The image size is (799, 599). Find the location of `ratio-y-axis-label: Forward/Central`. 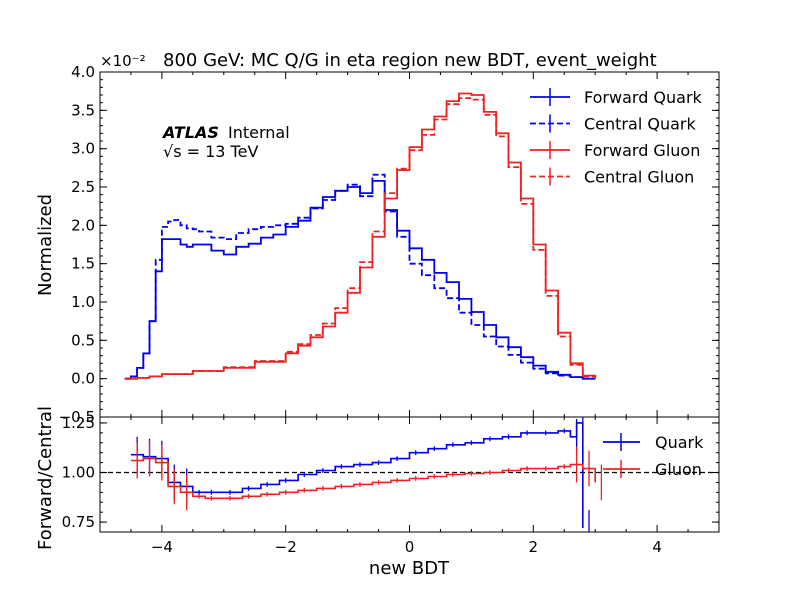

ratio-y-axis-label: Forward/Central is located at coordinates (45, 478).